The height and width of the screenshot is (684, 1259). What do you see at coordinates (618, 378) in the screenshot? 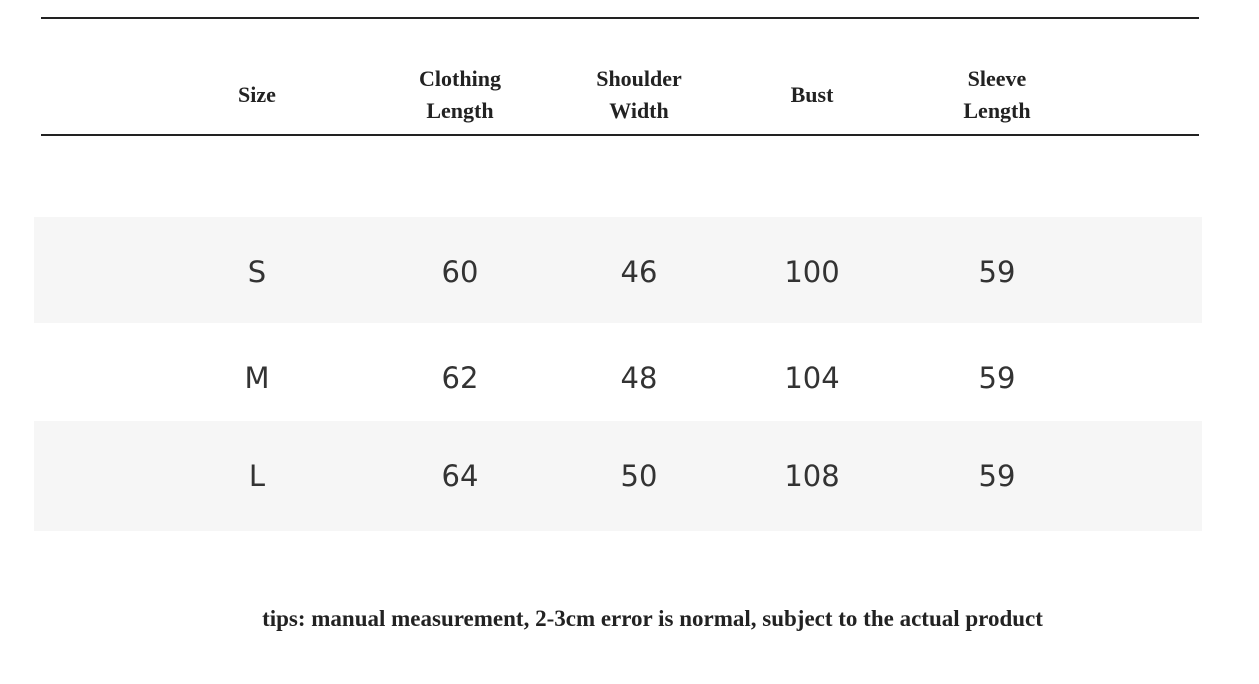
I see `table-row: M 62 48 104 59` at bounding box center [618, 378].